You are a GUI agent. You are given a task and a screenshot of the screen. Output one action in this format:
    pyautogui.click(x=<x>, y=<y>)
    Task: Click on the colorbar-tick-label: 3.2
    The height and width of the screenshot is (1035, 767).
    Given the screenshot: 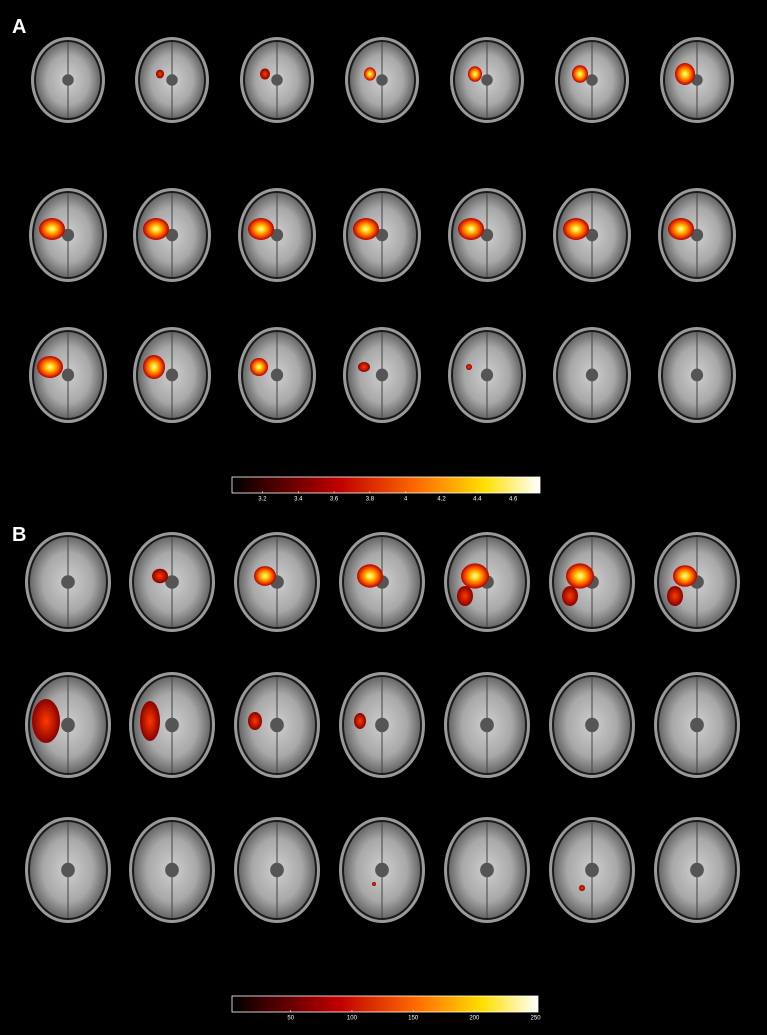 What is the action you would take?
    pyautogui.click(x=262, y=500)
    